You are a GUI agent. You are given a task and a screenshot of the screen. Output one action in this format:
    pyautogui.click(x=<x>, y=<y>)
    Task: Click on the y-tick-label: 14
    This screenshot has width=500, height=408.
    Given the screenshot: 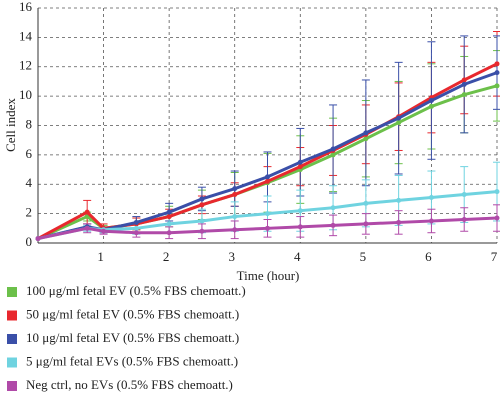 What is the action you would take?
    pyautogui.click(x=26, y=35)
    